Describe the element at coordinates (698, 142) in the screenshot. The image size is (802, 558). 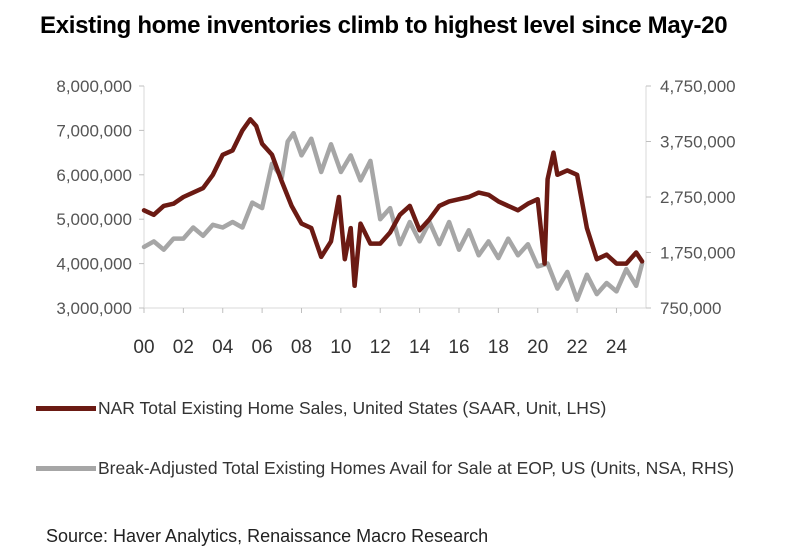
I see `right-tick-label: 3,750,000` at that location.